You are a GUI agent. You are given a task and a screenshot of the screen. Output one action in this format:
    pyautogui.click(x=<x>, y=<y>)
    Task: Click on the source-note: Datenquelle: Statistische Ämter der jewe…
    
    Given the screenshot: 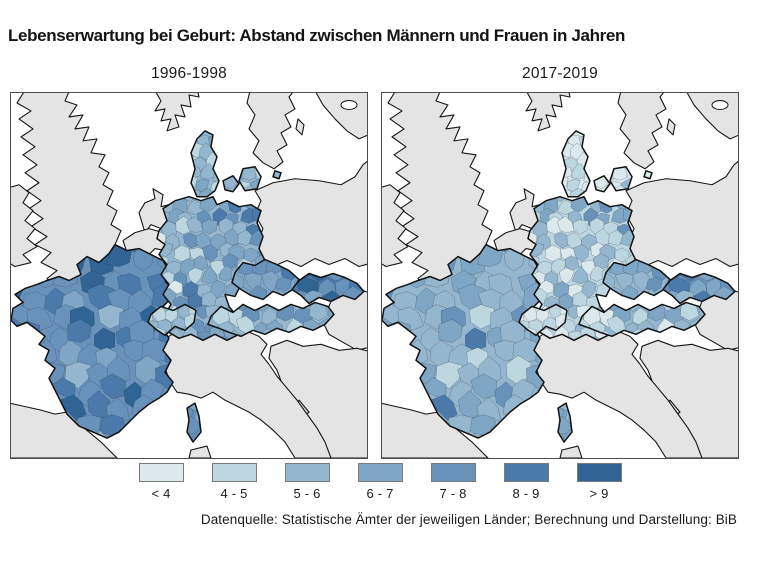 What is the action you would take?
    pyautogui.click(x=468, y=519)
    